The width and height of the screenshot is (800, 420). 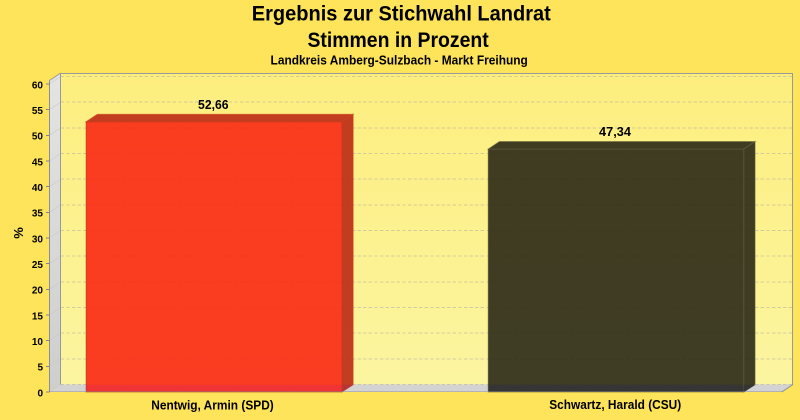 What do you see at coordinates (38, 265) in the screenshot?
I see `svg-text: 25` at bounding box center [38, 265].